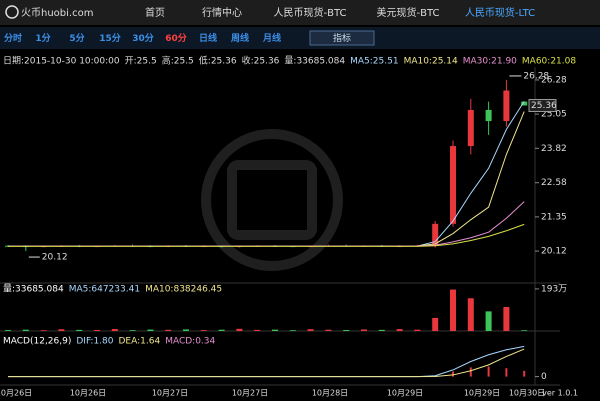  I want to click on toolbar, so click(300, 38).